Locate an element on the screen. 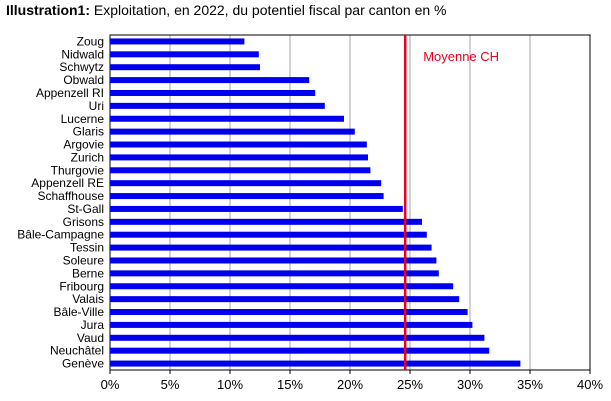 Image resolution: width=611 pixels, height=401 pixels. category-label: Bâle-Ville is located at coordinates (79, 312).